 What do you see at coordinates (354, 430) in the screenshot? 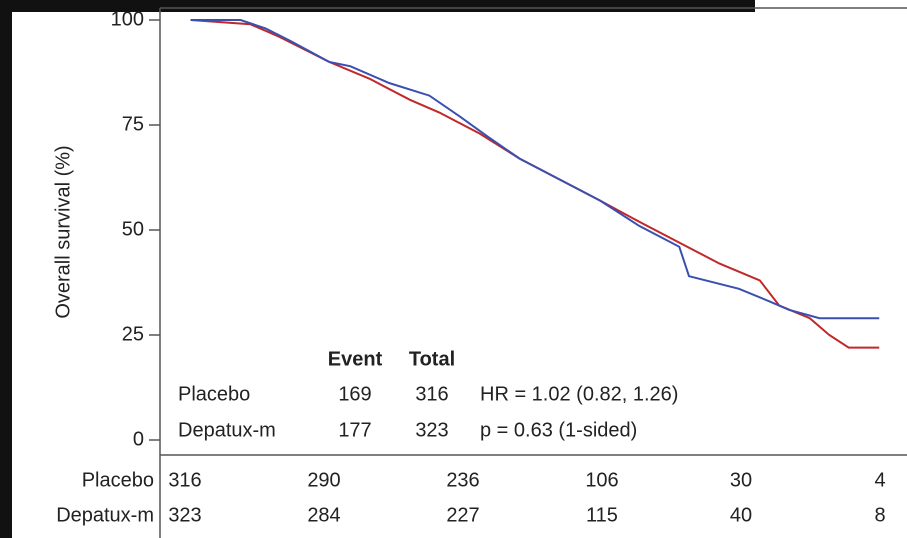
I see `annotation-value: 177` at bounding box center [354, 430].